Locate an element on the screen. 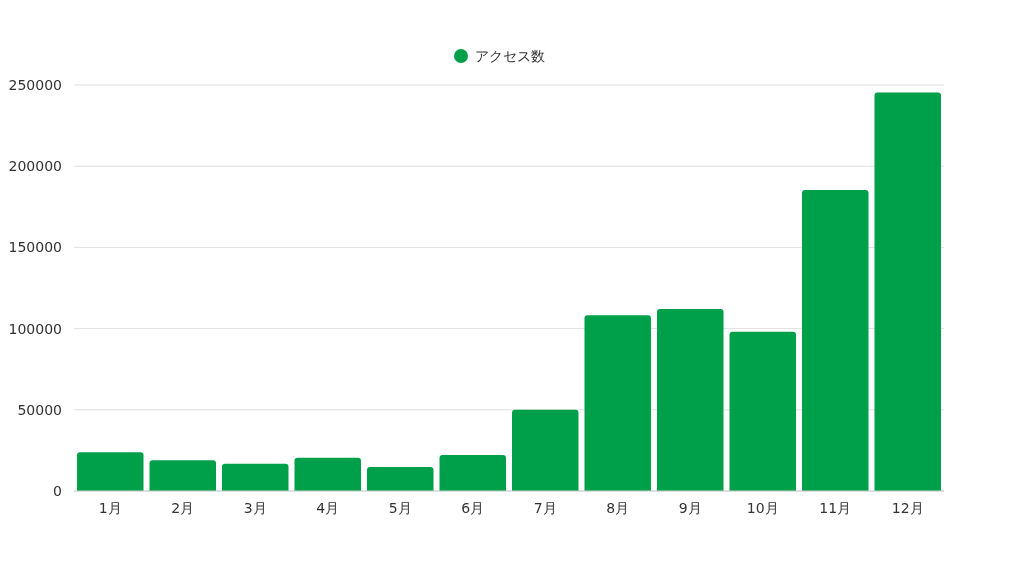 This screenshot has height=576, width=1024. legend-label: アクセス数 is located at coordinates (510, 56).